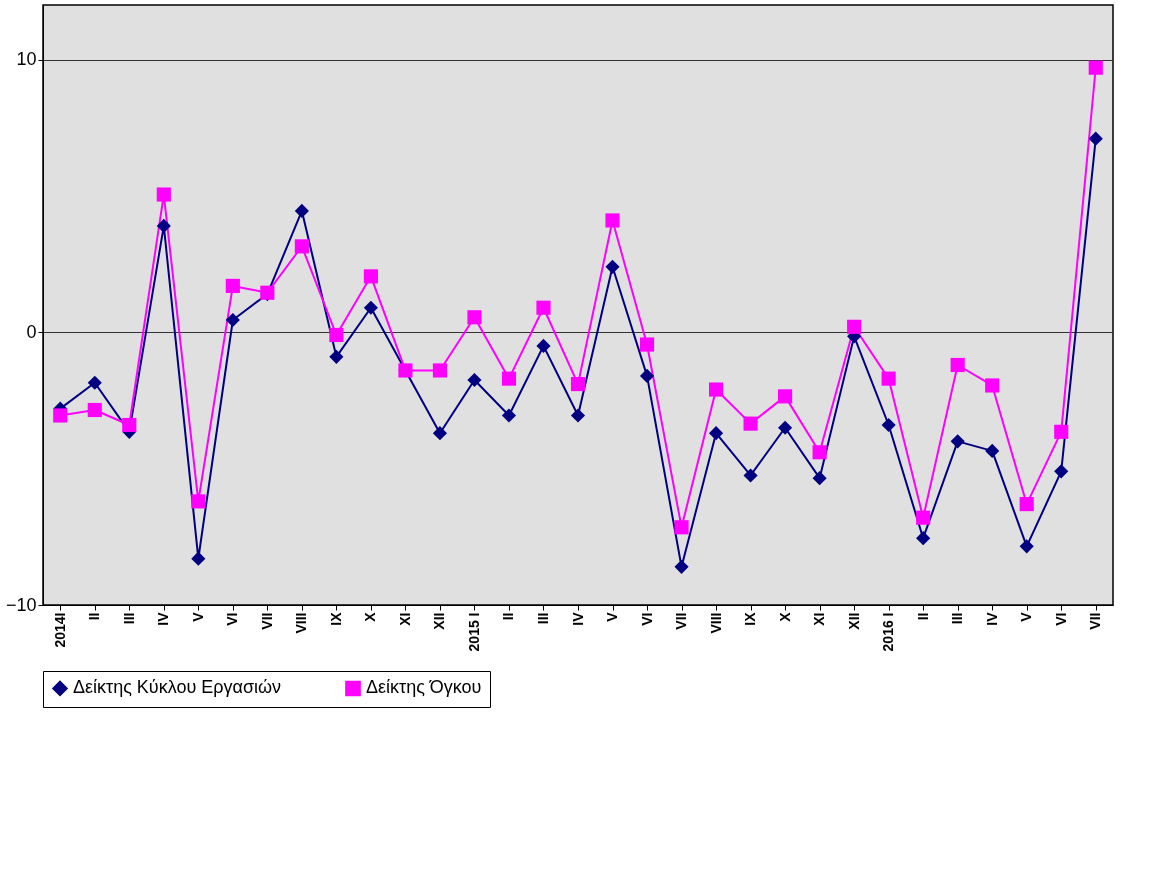  I want to click on legend-label: Δείκτης Κύκλου Εργασιών, so click(177, 687).